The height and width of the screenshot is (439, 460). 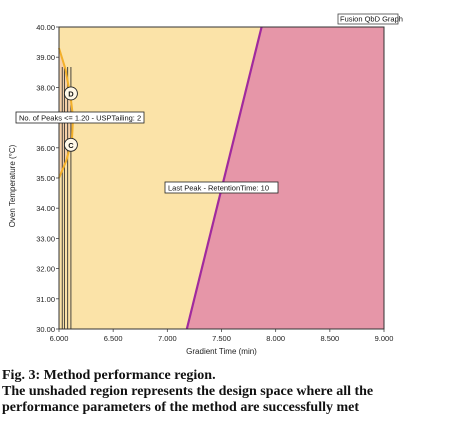 I want to click on y-axis-title: Oven Temperature (°C), so click(x=12, y=185).